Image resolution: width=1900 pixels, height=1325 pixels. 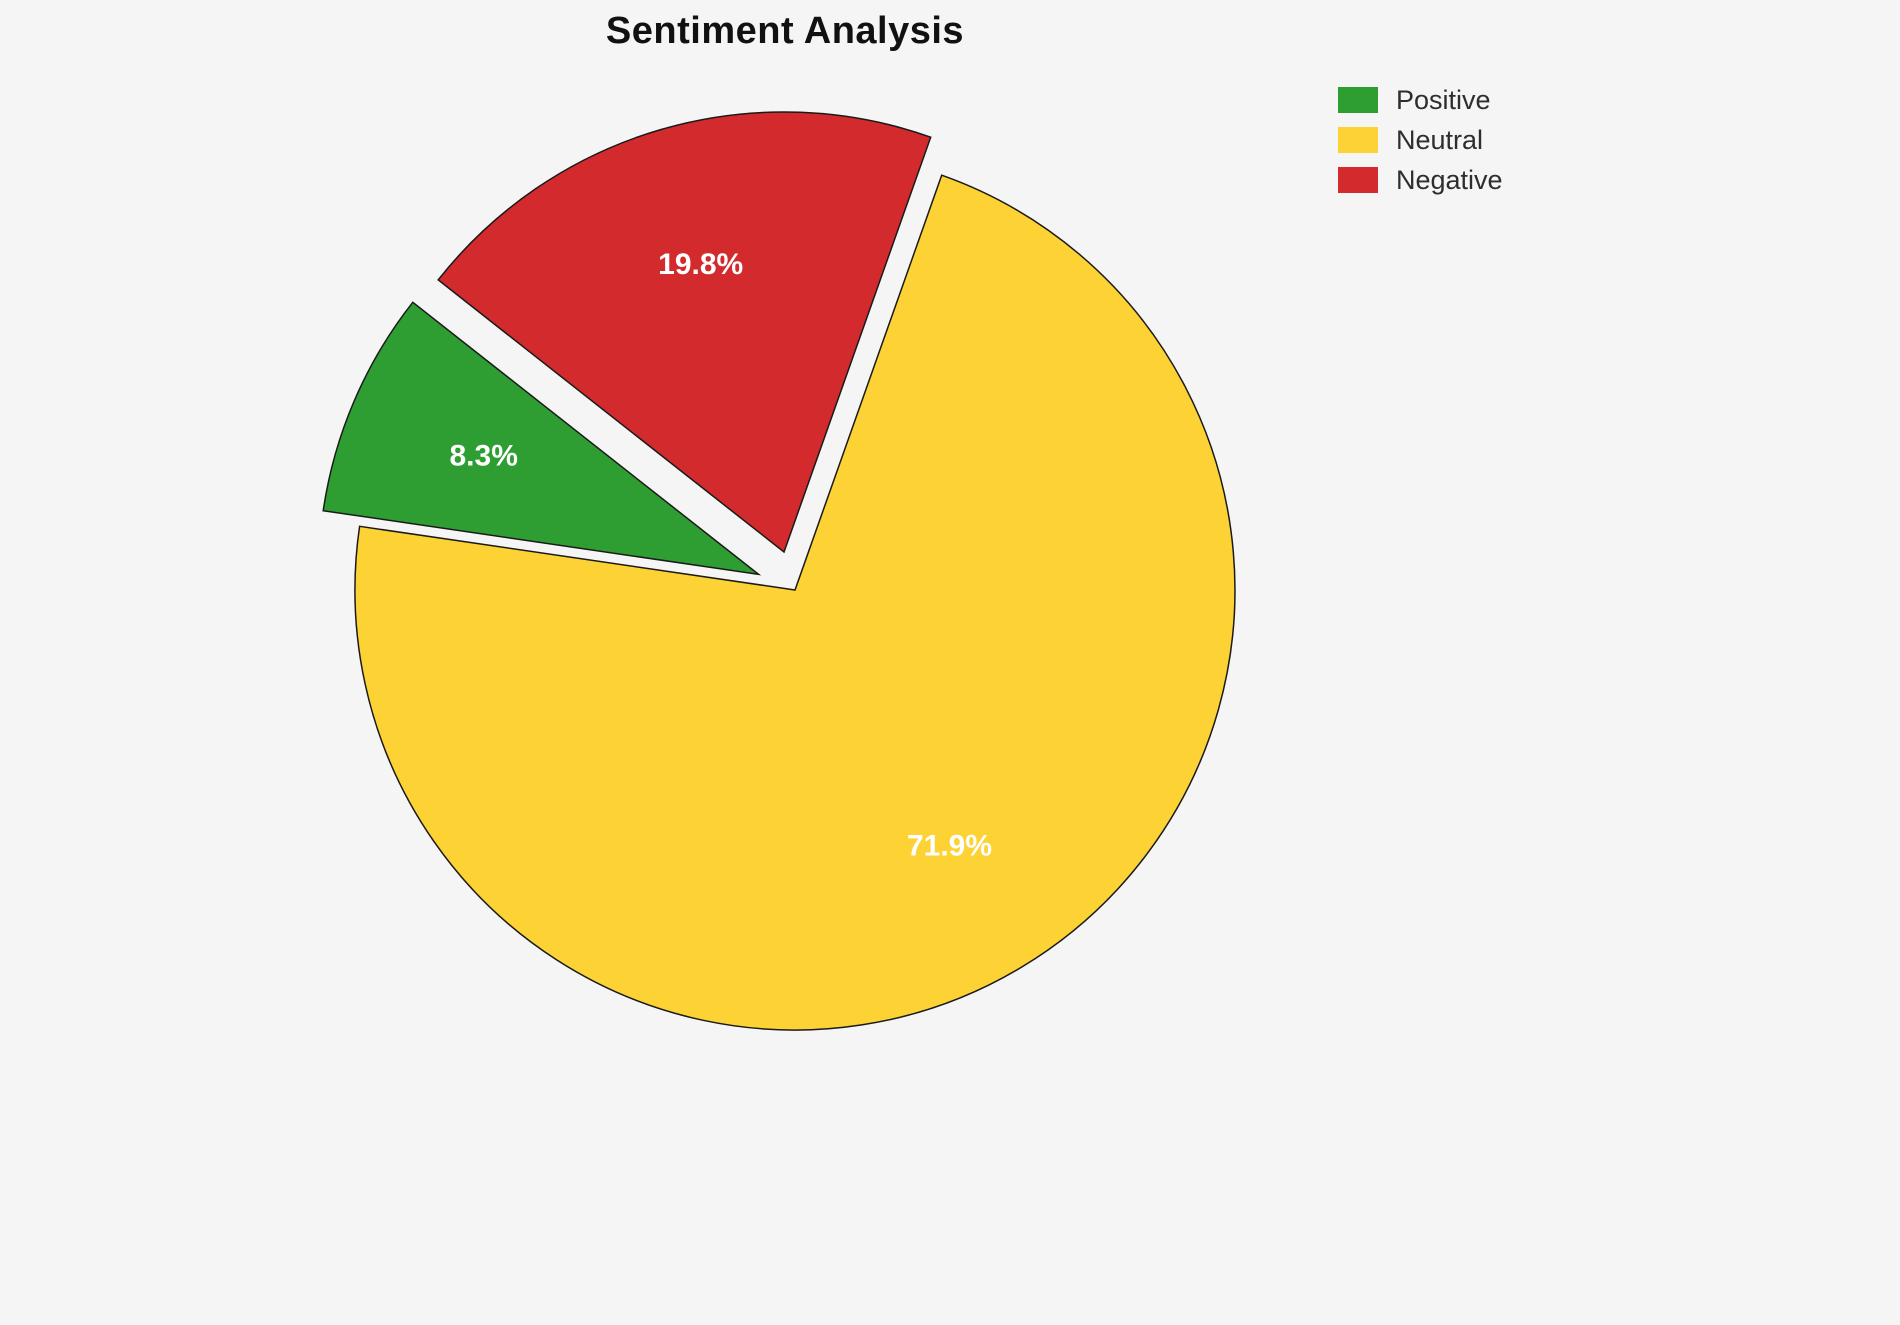 I want to click on chart-title: Sentiment Analysis, so click(x=785, y=31).